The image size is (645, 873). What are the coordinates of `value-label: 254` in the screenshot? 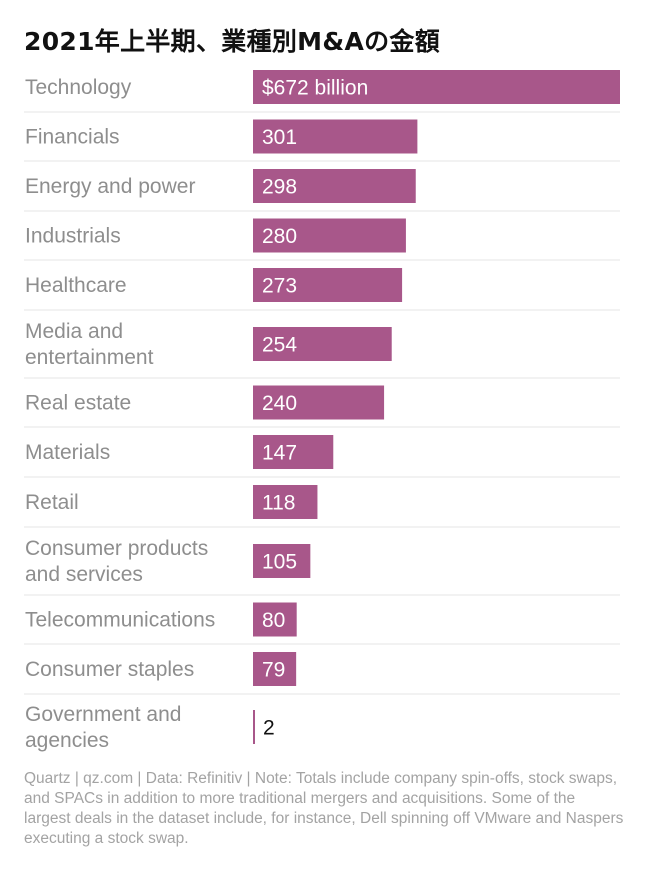 It's located at (279, 345).